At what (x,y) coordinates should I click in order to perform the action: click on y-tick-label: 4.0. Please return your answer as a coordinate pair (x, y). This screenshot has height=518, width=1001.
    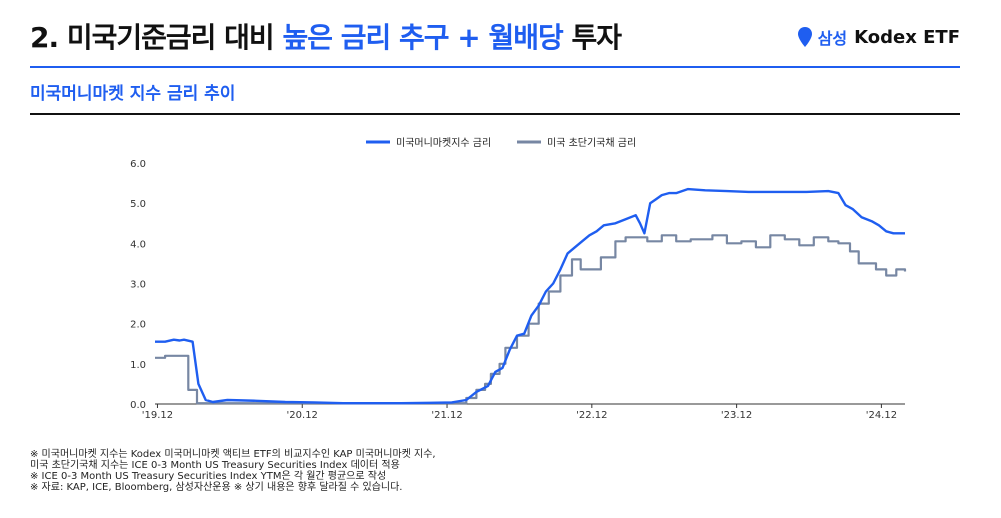
    Looking at the image, I should click on (138, 244).